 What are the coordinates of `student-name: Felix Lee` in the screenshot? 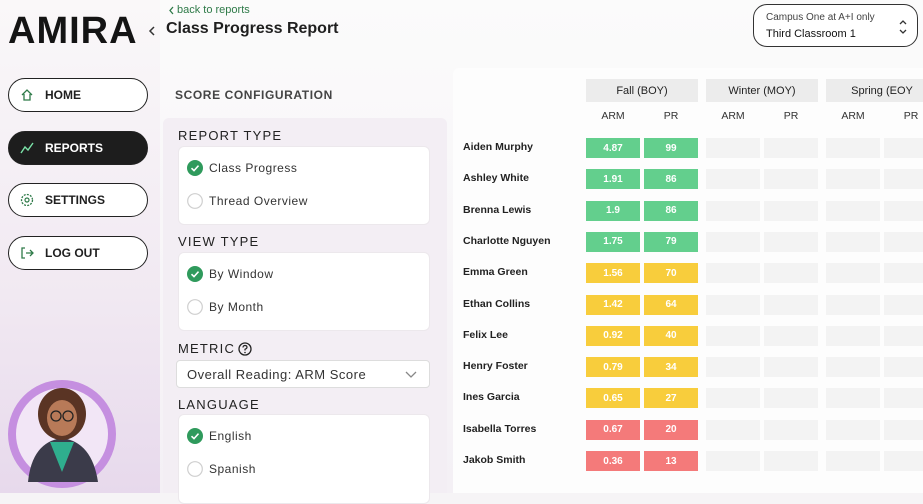 It's located at (485, 334).